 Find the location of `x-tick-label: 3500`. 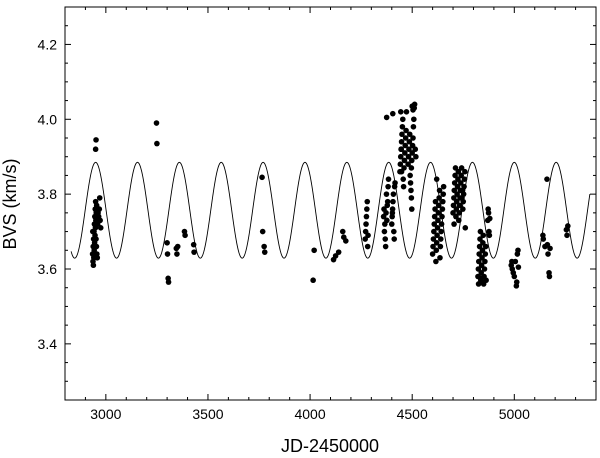

x-tick-label: 3500 is located at coordinates (207, 414).